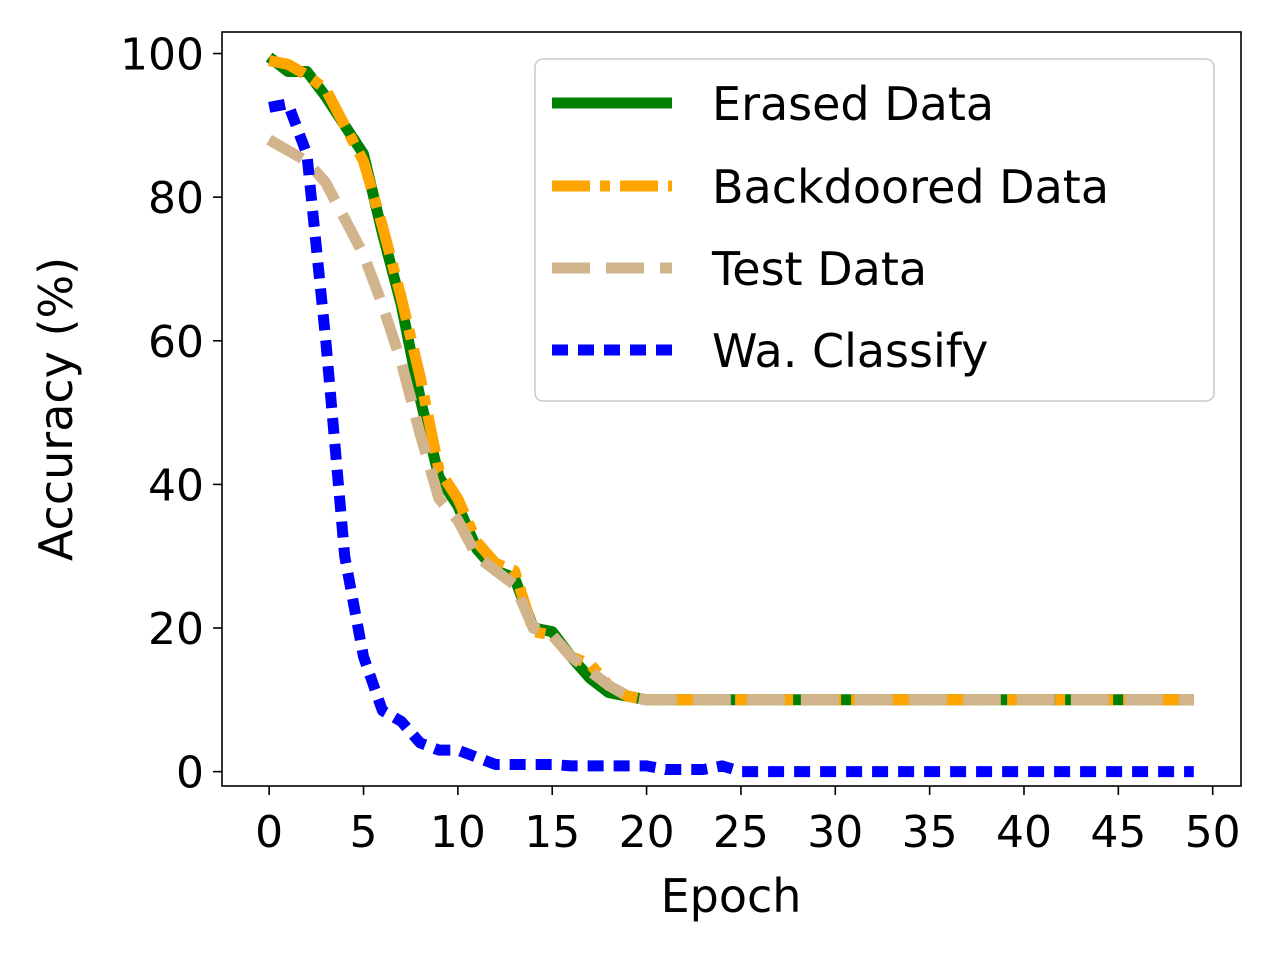 The width and height of the screenshot is (1280, 960). I want to click on x-tick-label: 0, so click(269, 832).